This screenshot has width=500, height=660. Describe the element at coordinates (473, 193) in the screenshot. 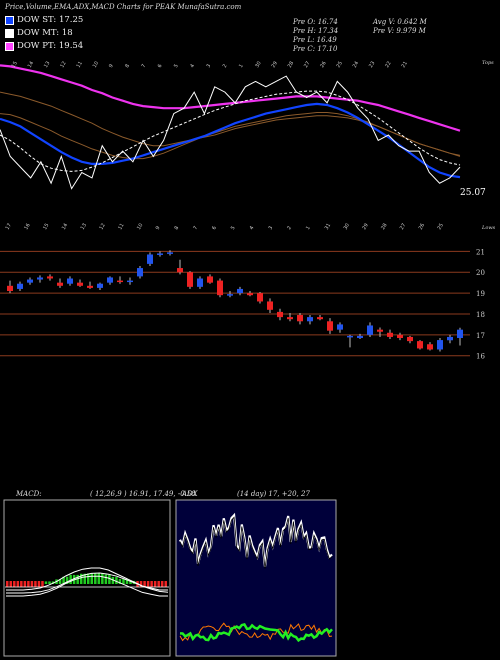

I see `ema-last-value: 25.07` at that location.